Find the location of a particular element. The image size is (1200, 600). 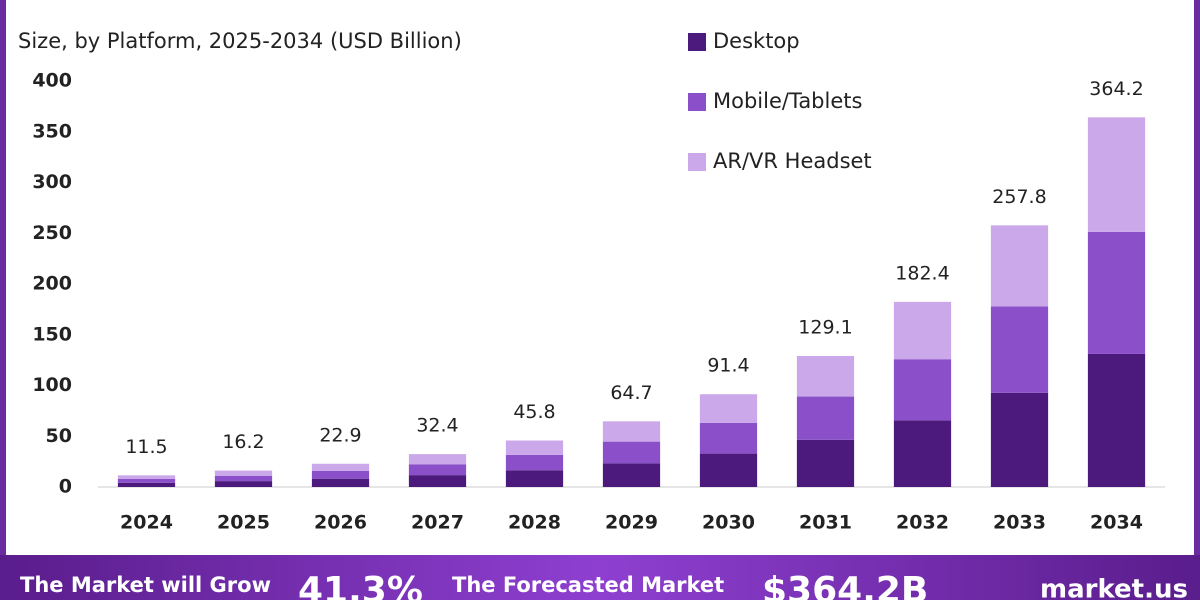

y-tick-label: 0 is located at coordinates (65, 487).